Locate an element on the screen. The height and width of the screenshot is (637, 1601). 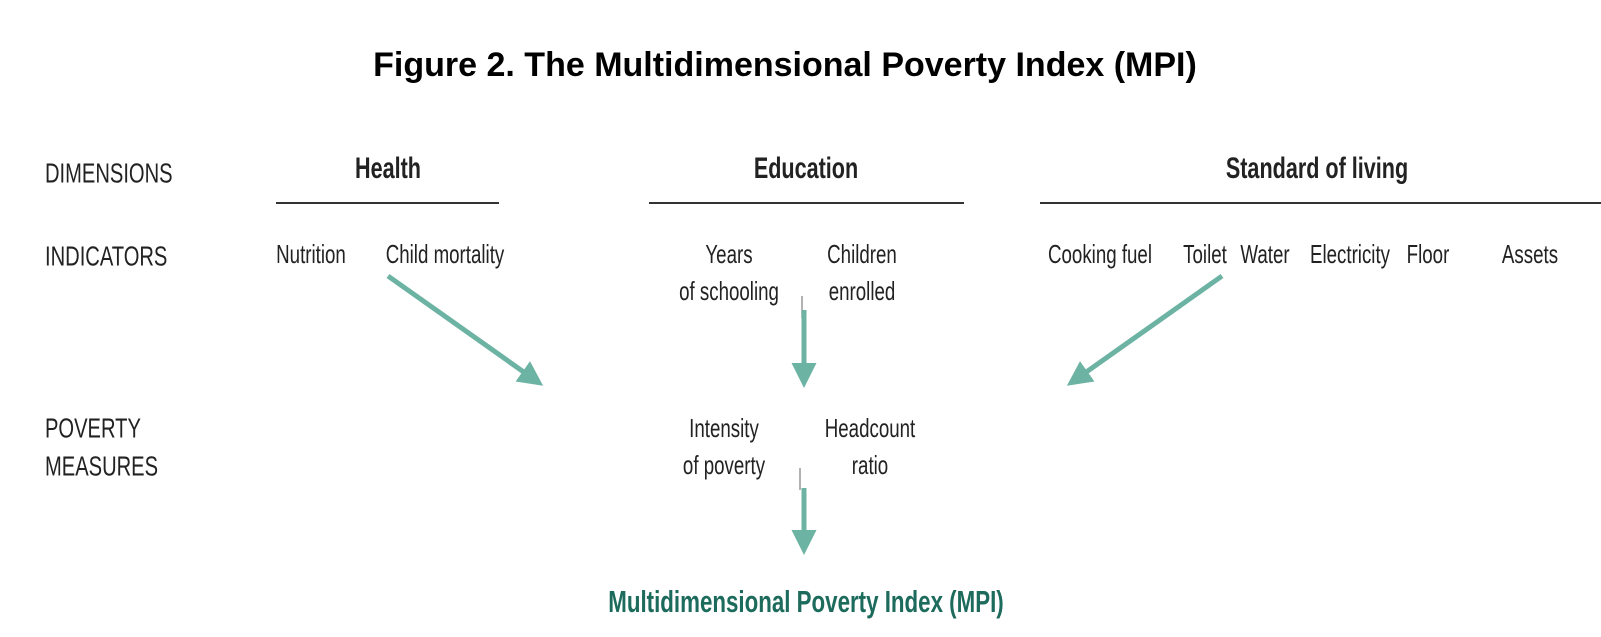
measure: Headcount is located at coordinates (870, 428).